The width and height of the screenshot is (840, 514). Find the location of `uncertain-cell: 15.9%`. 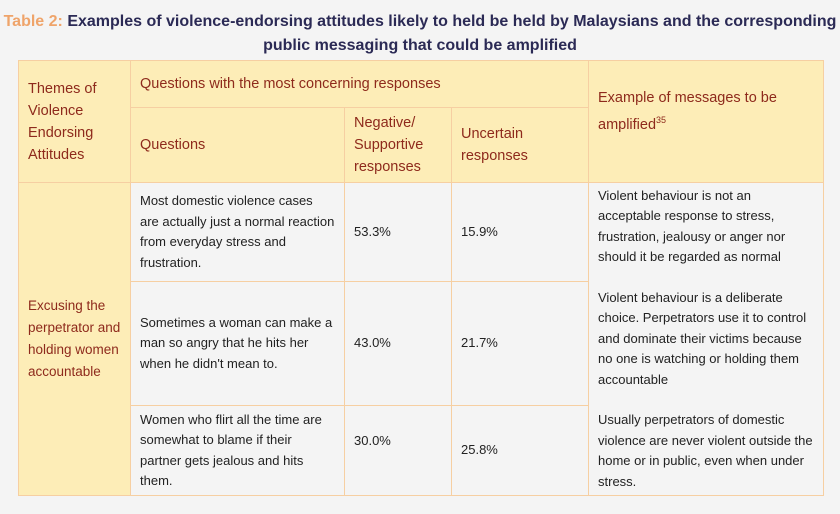

uncertain-cell: 15.9% is located at coordinates (520, 232).